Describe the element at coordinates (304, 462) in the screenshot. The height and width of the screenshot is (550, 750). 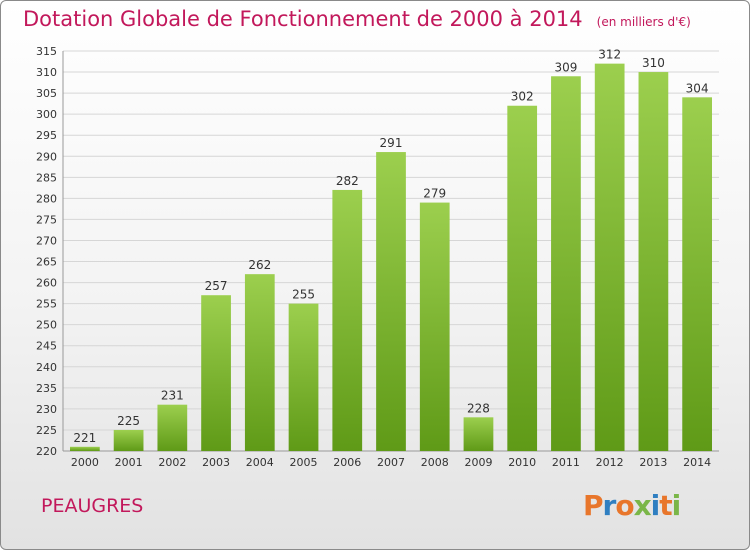
I see `x-tick-label: 2005` at that location.